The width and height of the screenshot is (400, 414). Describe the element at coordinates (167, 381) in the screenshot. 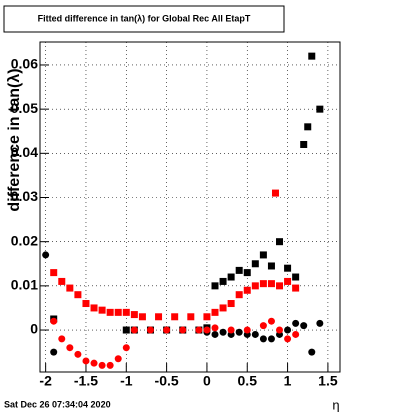

I see `x-tick-label: -0.5` at that location.